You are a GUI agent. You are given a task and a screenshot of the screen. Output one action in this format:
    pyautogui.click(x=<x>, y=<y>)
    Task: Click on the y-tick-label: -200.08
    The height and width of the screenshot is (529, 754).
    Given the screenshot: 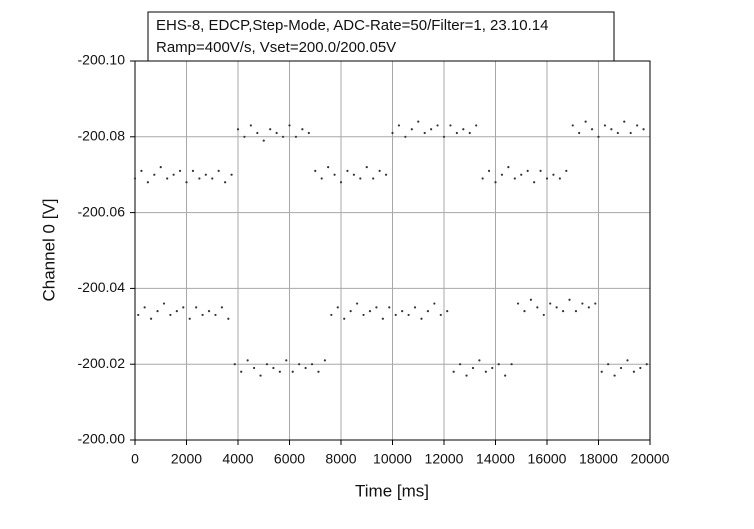 What is the action you would take?
    pyautogui.click(x=102, y=136)
    